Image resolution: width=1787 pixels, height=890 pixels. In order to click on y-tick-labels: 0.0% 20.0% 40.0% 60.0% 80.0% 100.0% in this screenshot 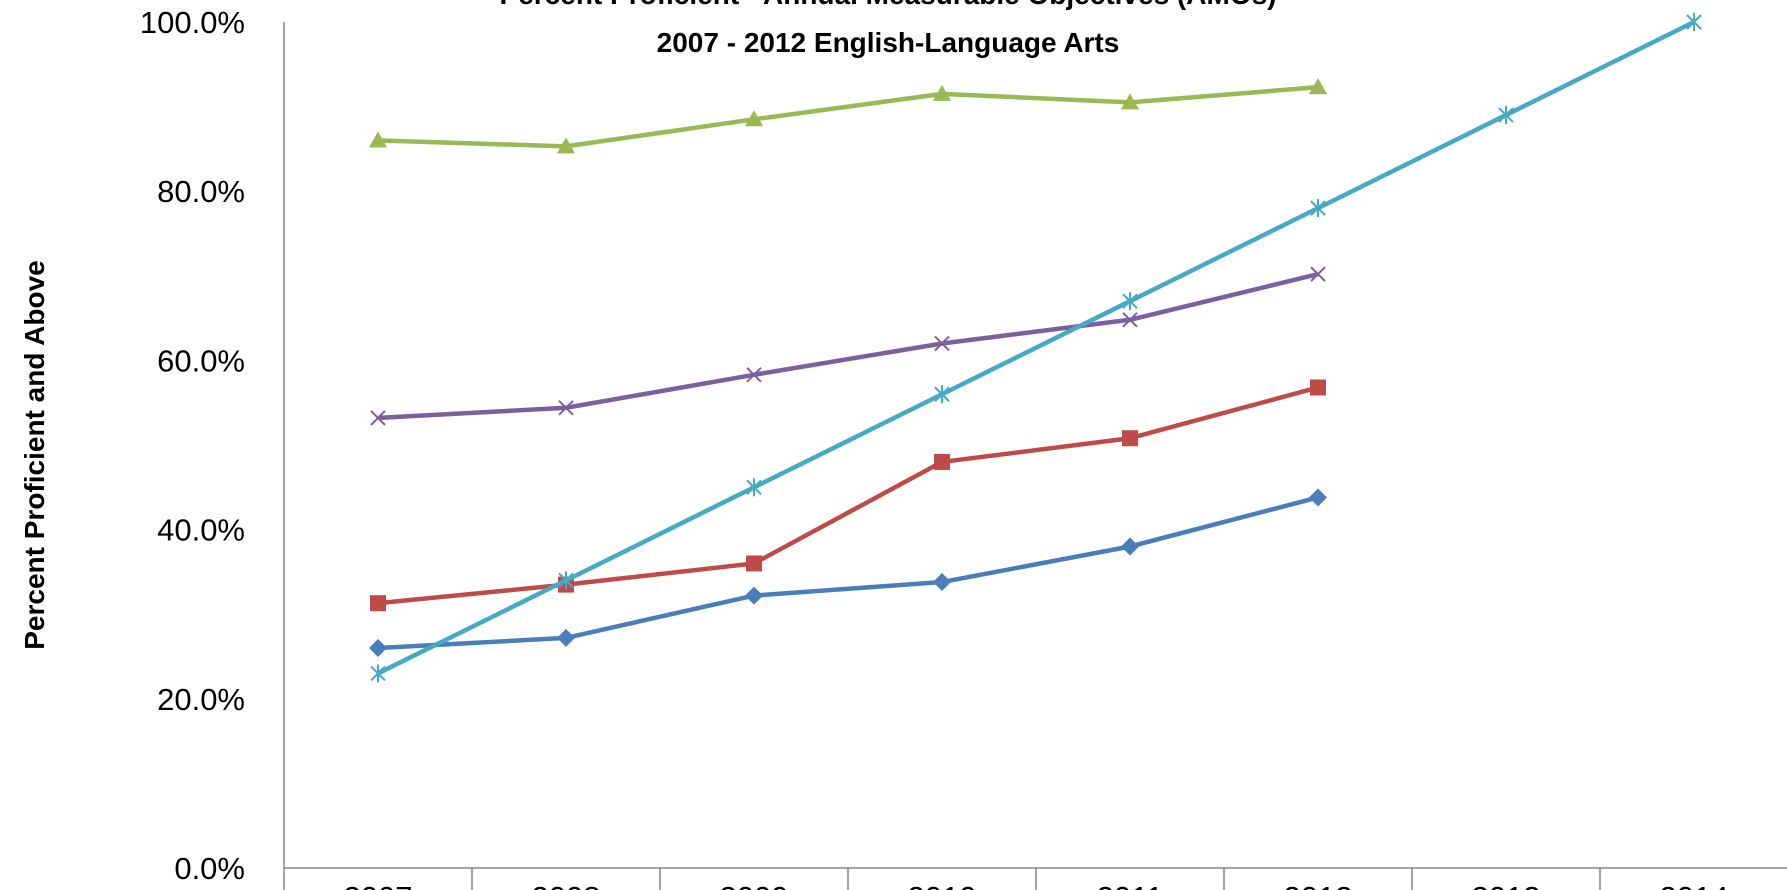, I will do `click(192, 445)`.